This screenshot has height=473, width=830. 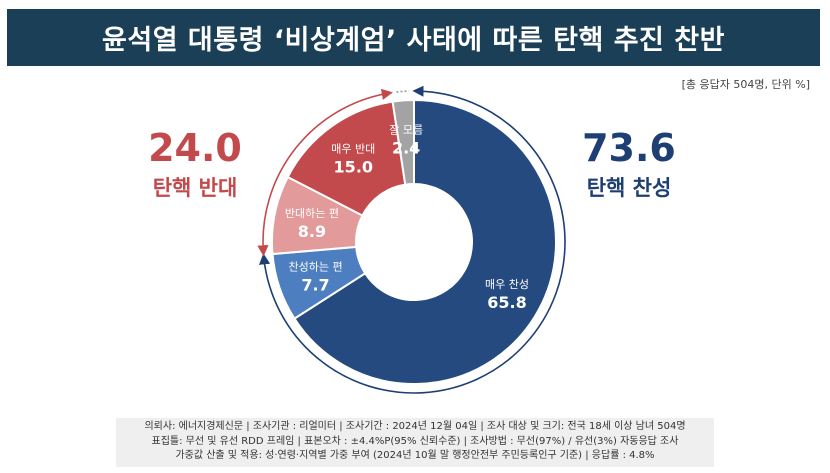 What do you see at coordinates (315, 284) in the screenshot?
I see `slice-value-찬성하는-편: 7.7` at bounding box center [315, 284].